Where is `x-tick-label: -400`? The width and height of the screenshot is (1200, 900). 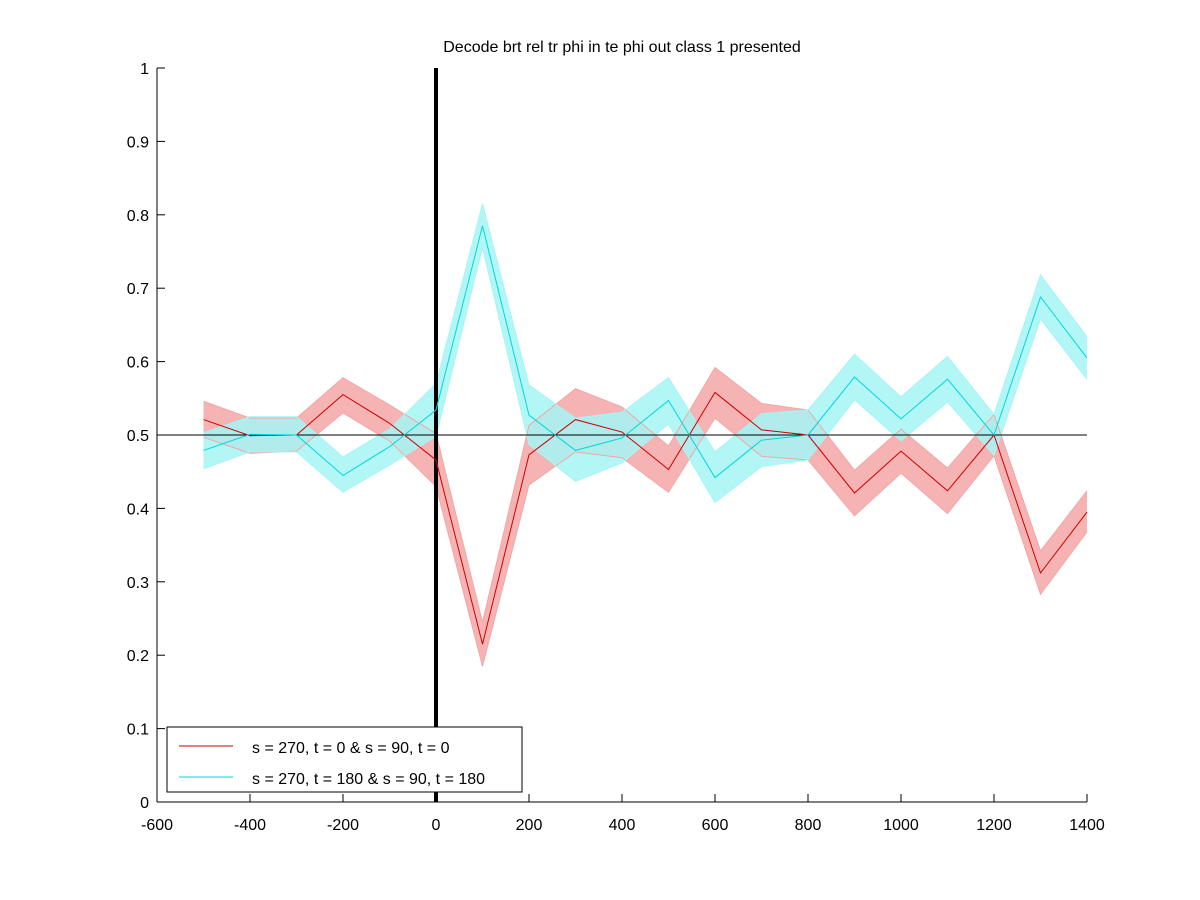
x-tick-label: -400 is located at coordinates (250, 825).